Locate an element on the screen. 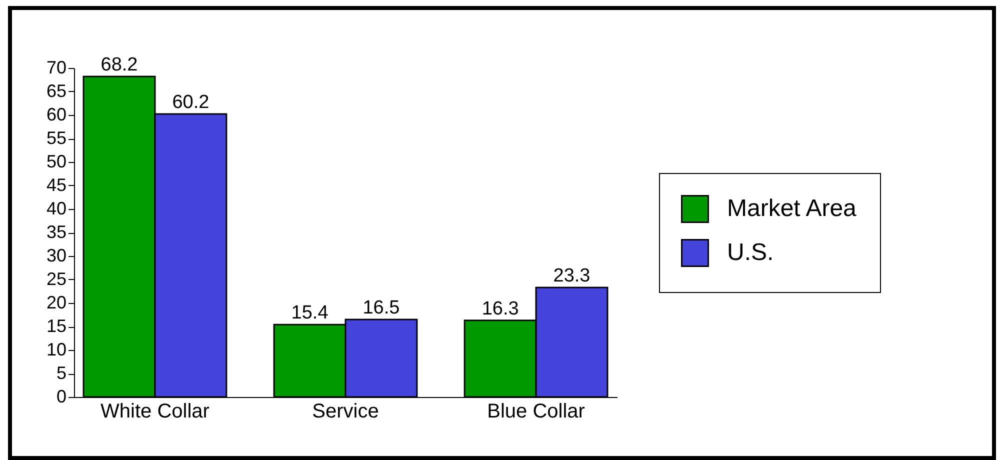 This screenshot has width=999, height=460. data-label: 15.4 is located at coordinates (310, 313).